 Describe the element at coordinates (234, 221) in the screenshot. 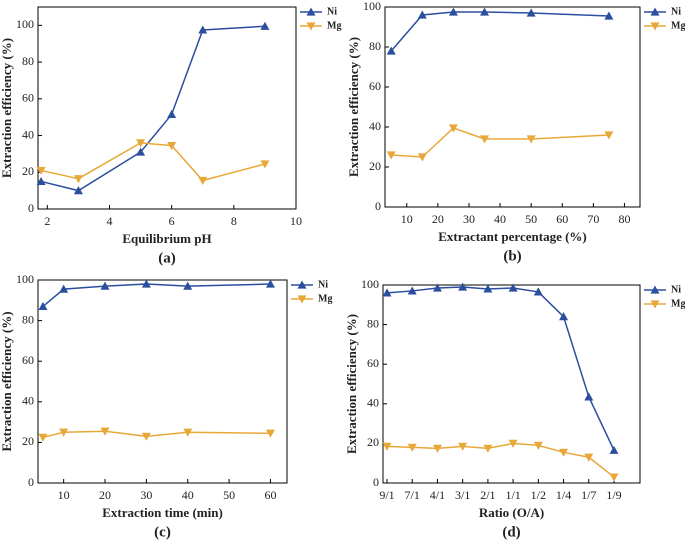

I see `x-tick-label: 8` at that location.